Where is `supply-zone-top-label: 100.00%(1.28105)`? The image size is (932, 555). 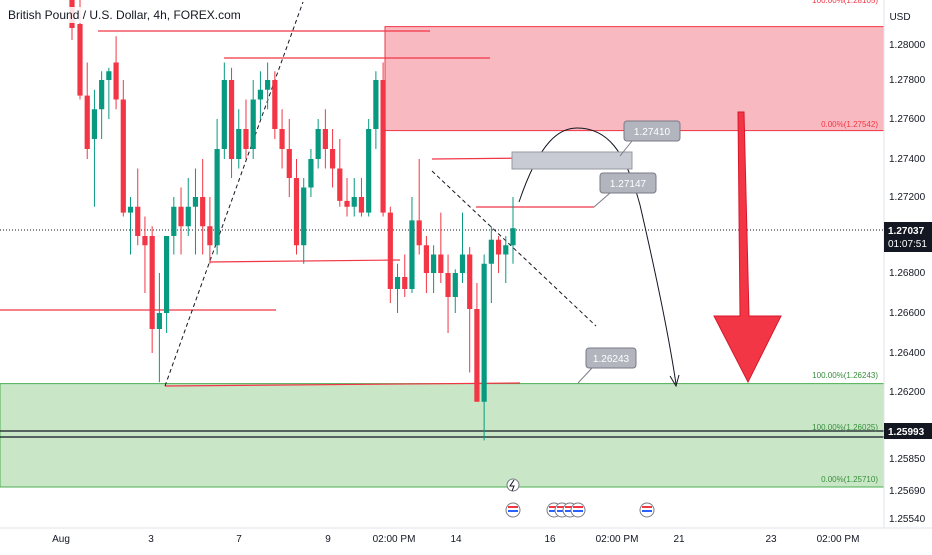 supply-zone-top-label: 100.00%(1.28105) is located at coordinates (845, 2).